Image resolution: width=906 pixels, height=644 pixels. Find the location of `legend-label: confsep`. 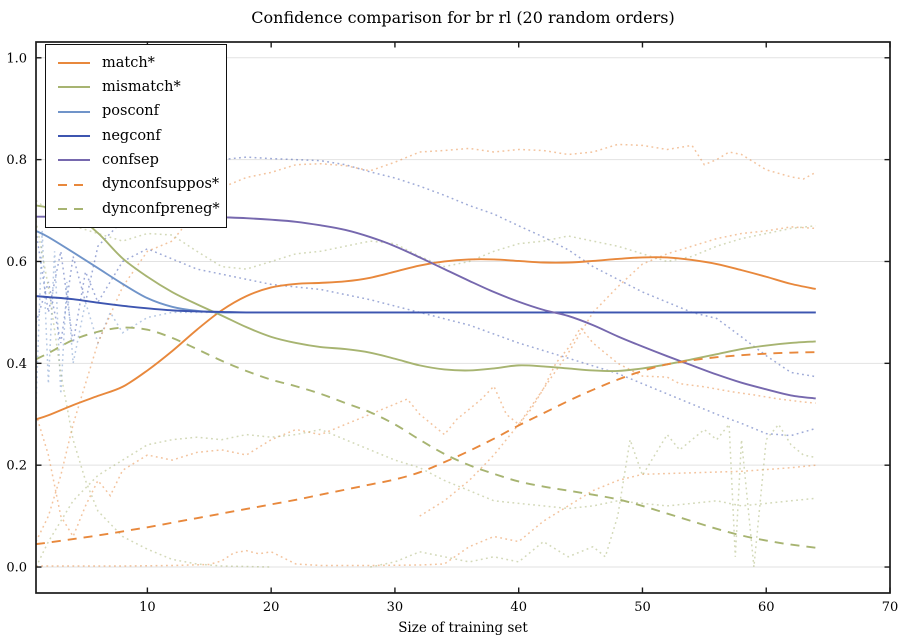

legend-label: confsep is located at coordinates (130, 160).